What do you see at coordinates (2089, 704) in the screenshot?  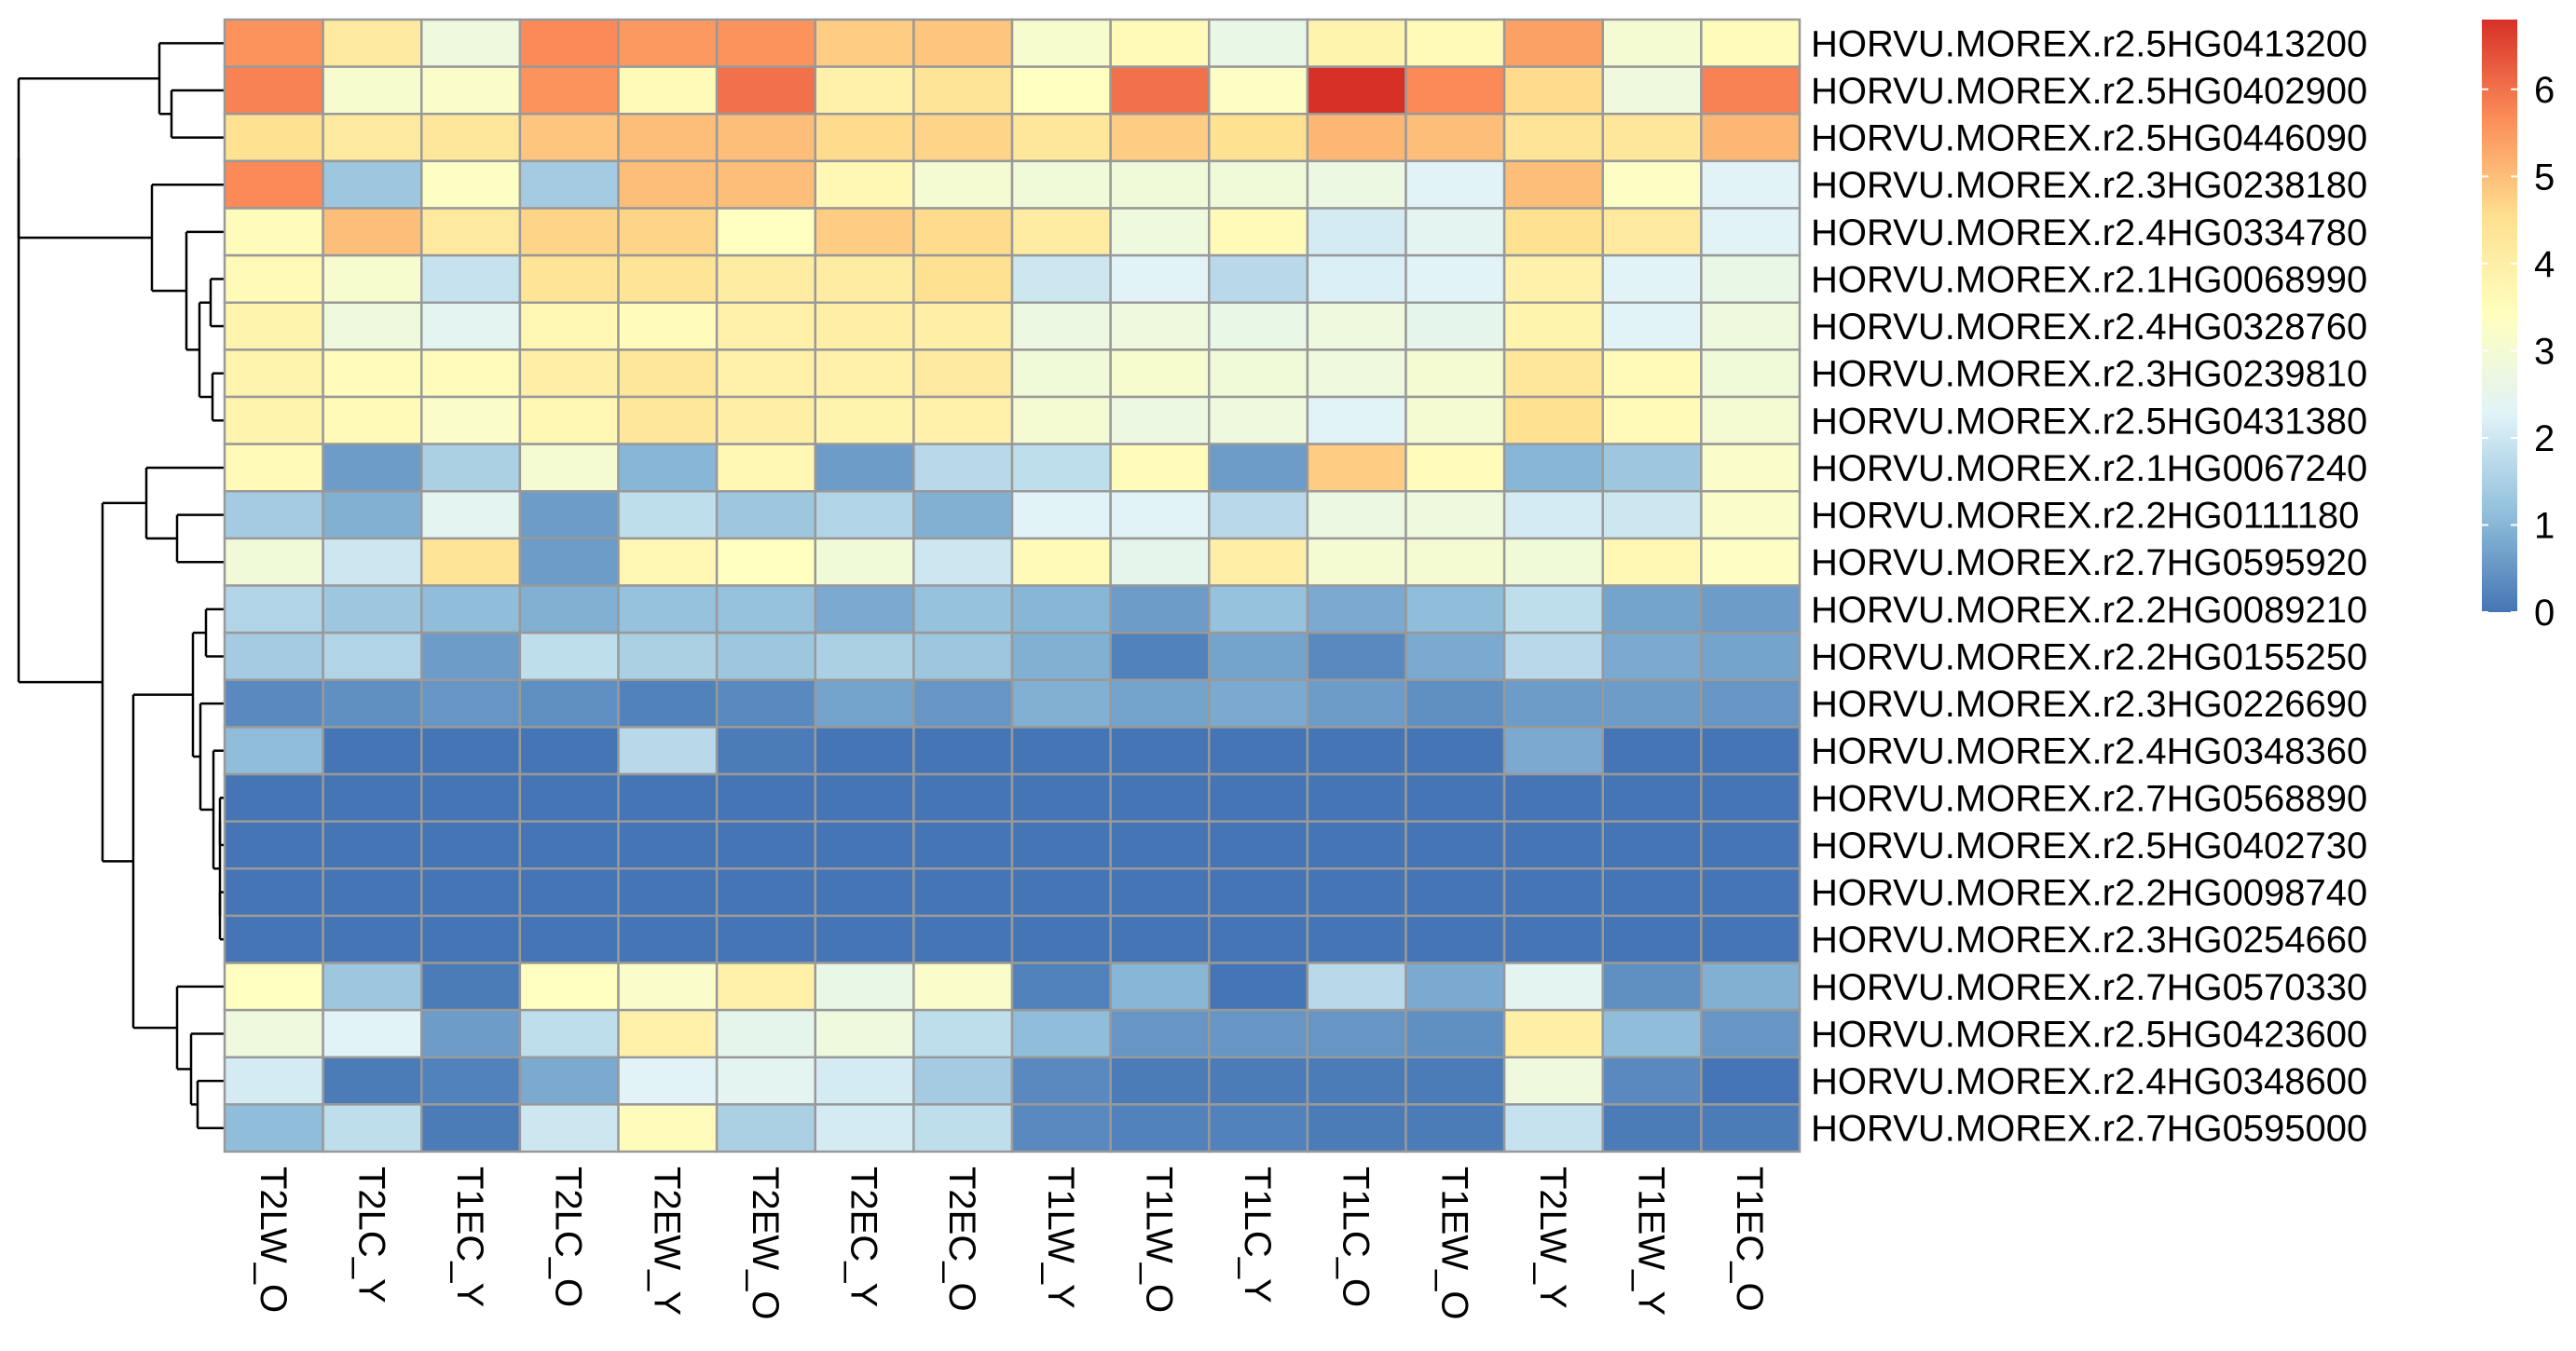 I see `row-label: HORVU.MOREX.r2.3HG0226690` at bounding box center [2089, 704].